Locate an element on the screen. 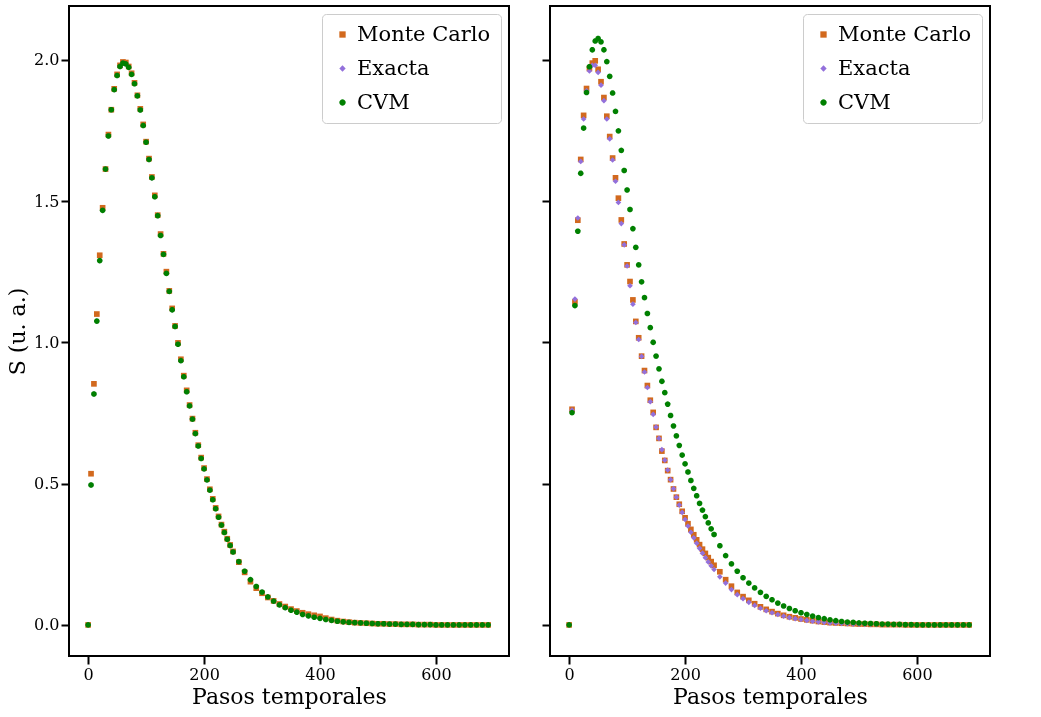 Image resolution: width=1041 pixels, height=717 pixels. y-tick-label: 1.5 is located at coordinates (47, 201).